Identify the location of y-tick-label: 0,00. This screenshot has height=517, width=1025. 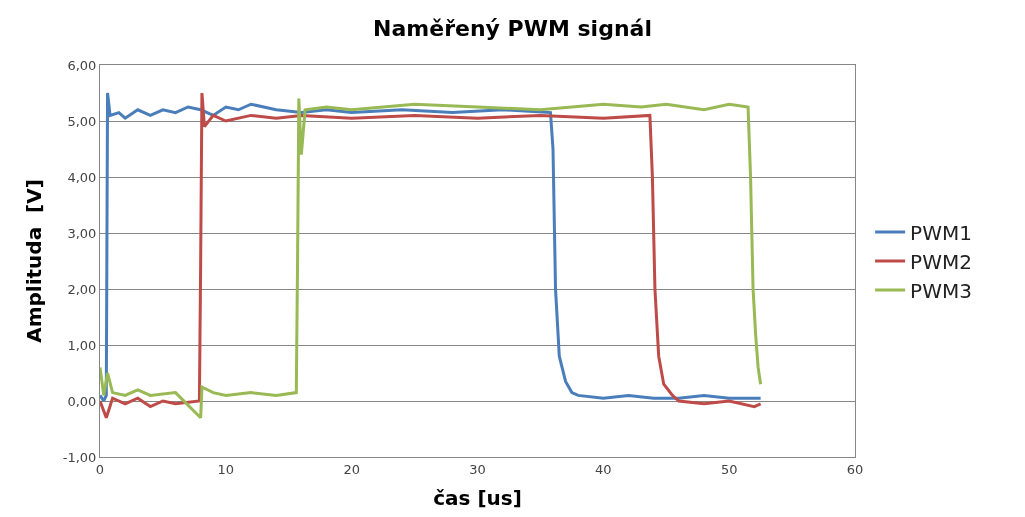
(82, 401).